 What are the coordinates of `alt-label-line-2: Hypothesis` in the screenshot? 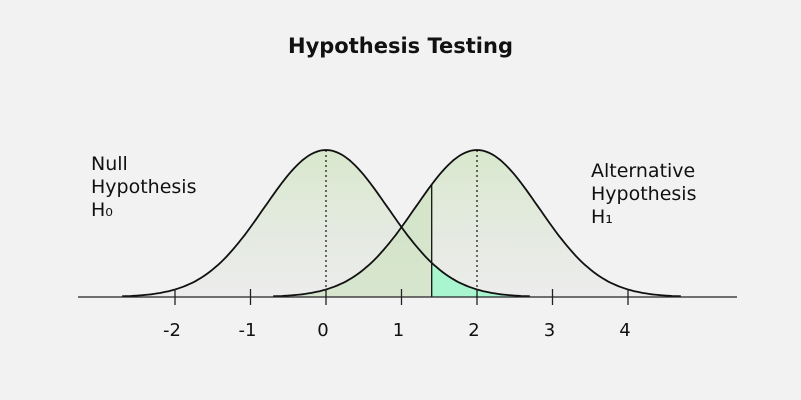 It's located at (644, 194).